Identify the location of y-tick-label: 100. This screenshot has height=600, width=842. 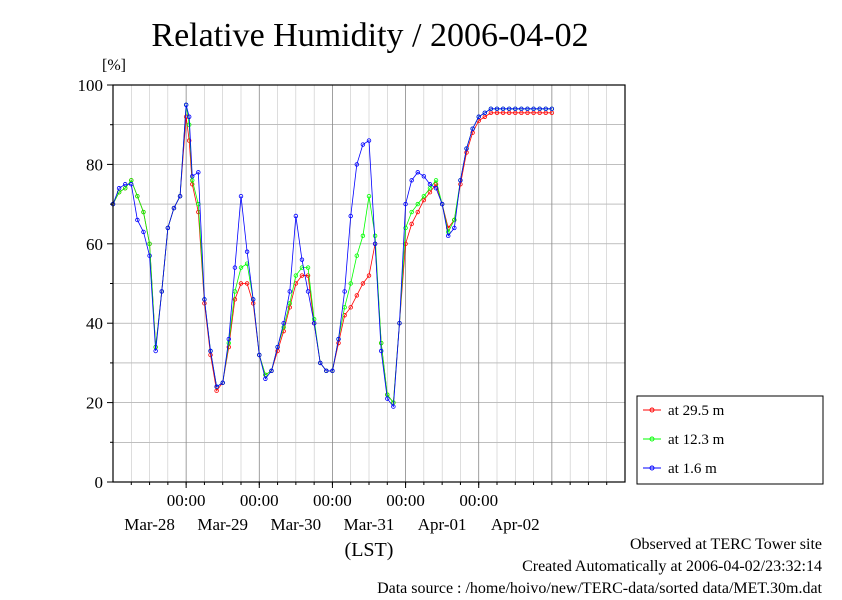
(91, 85).